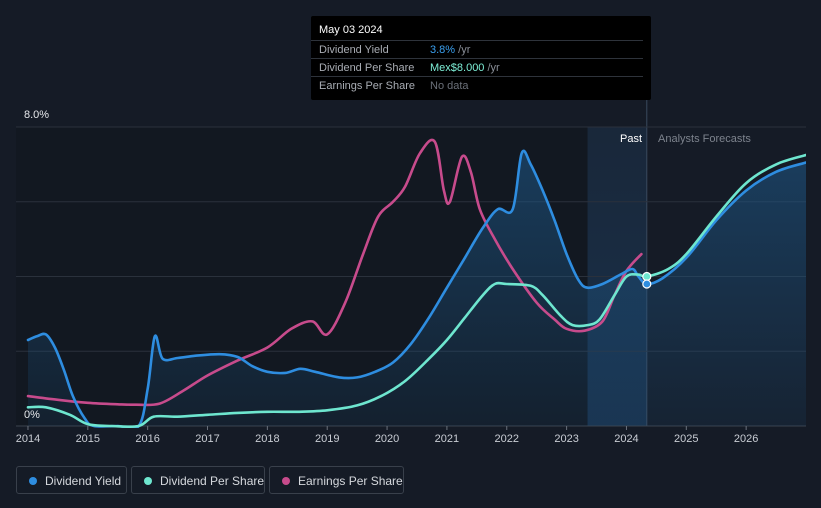  What do you see at coordinates (36, 115) in the screenshot?
I see `y-axis-top-label: 8.0%` at bounding box center [36, 115].